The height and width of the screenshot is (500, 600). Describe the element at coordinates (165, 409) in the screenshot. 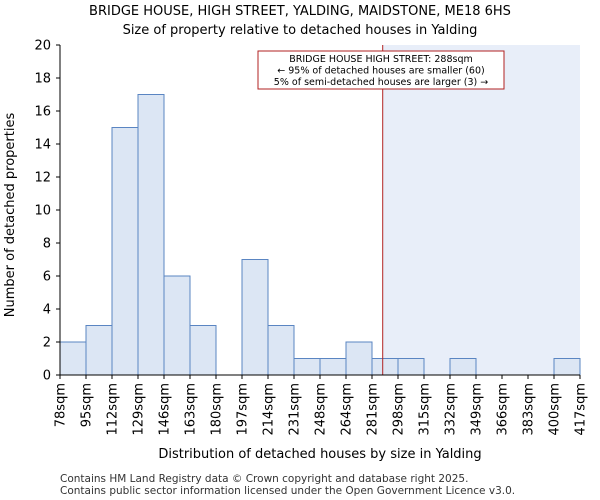

I see `x-tick-label: 146sqm` at that location.